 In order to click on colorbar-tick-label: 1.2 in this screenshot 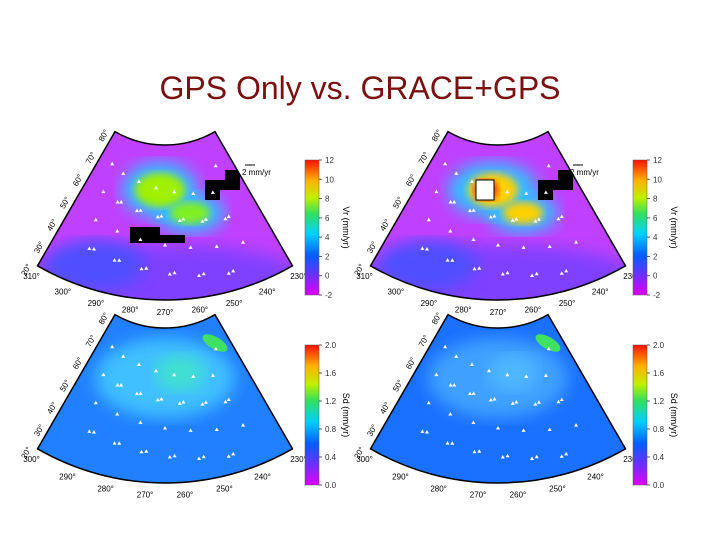, I will do `click(331, 401)`.